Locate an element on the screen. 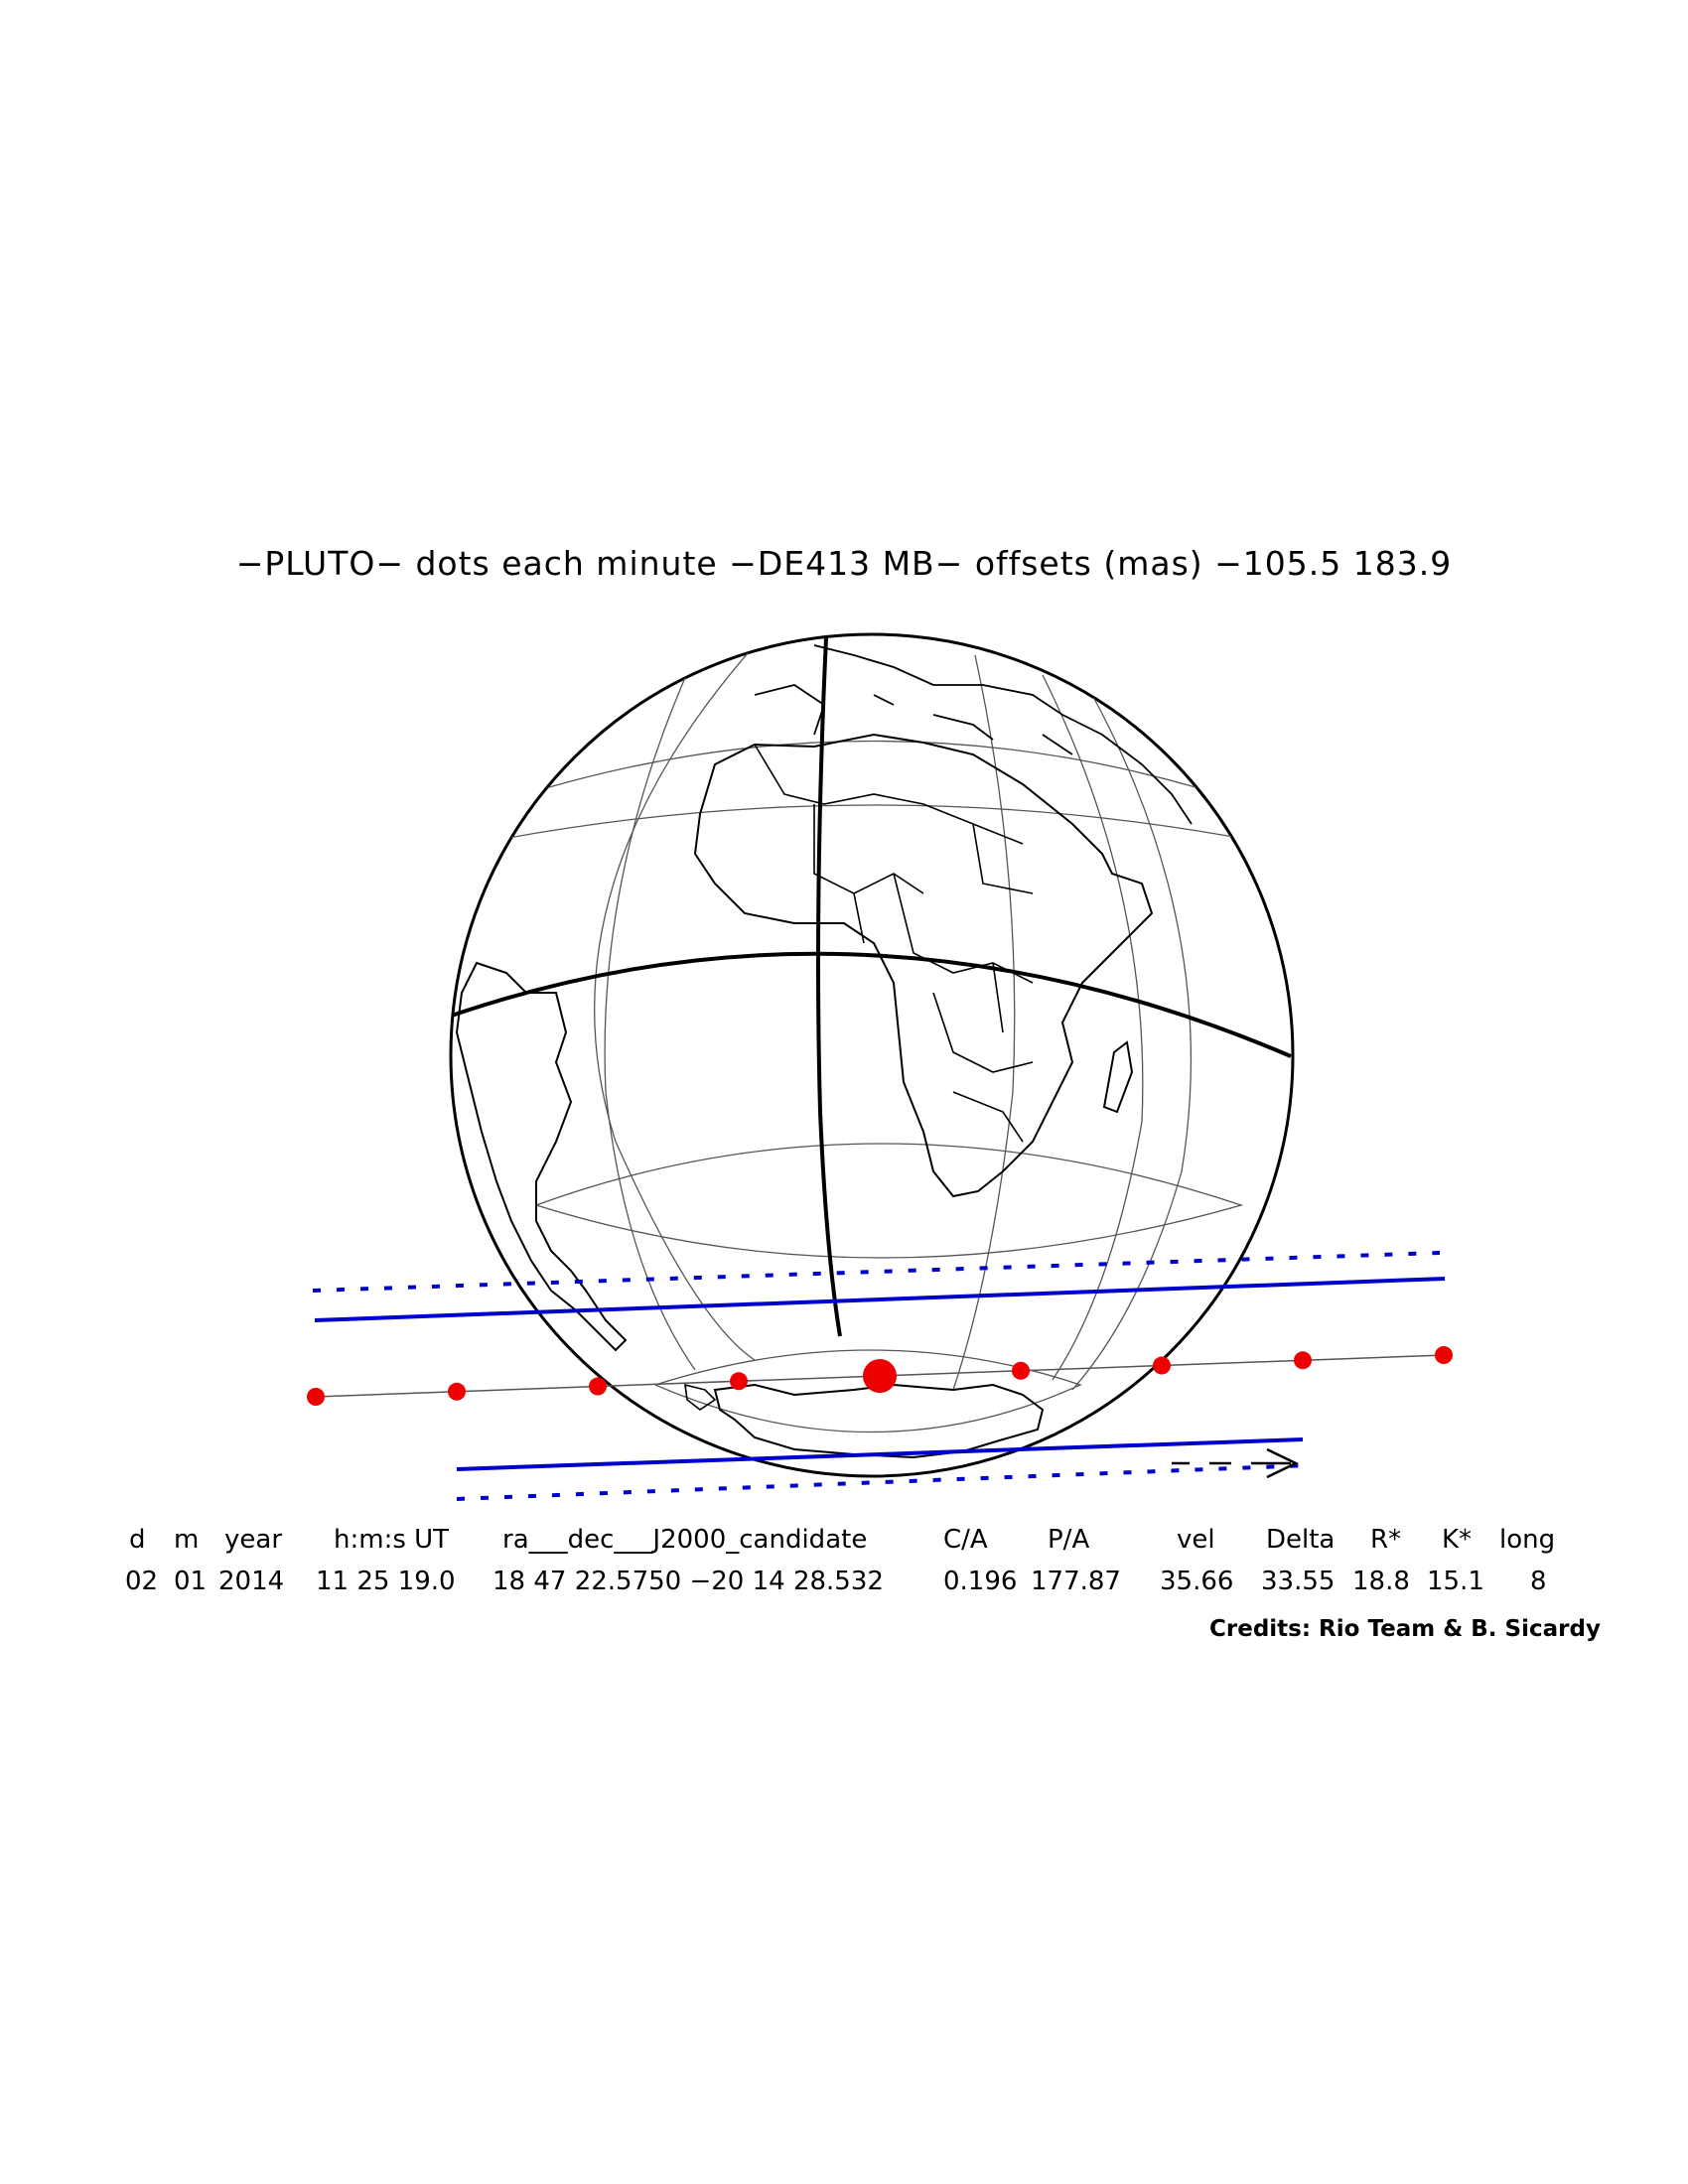 The width and height of the screenshot is (1688, 2184). time-dots is located at coordinates (880, 1376).